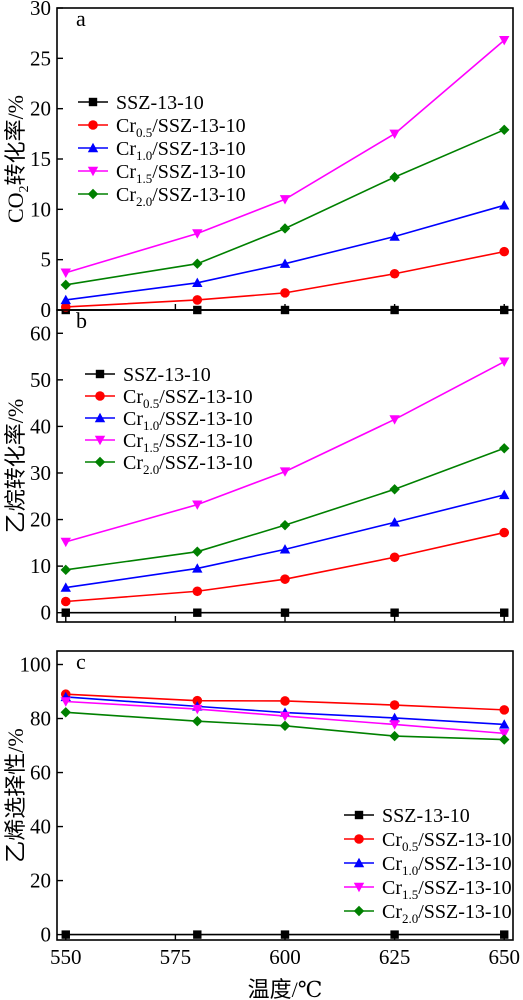 The width and height of the screenshot is (523, 1000). I want to click on x-tick-label: 600, so click(285, 957).